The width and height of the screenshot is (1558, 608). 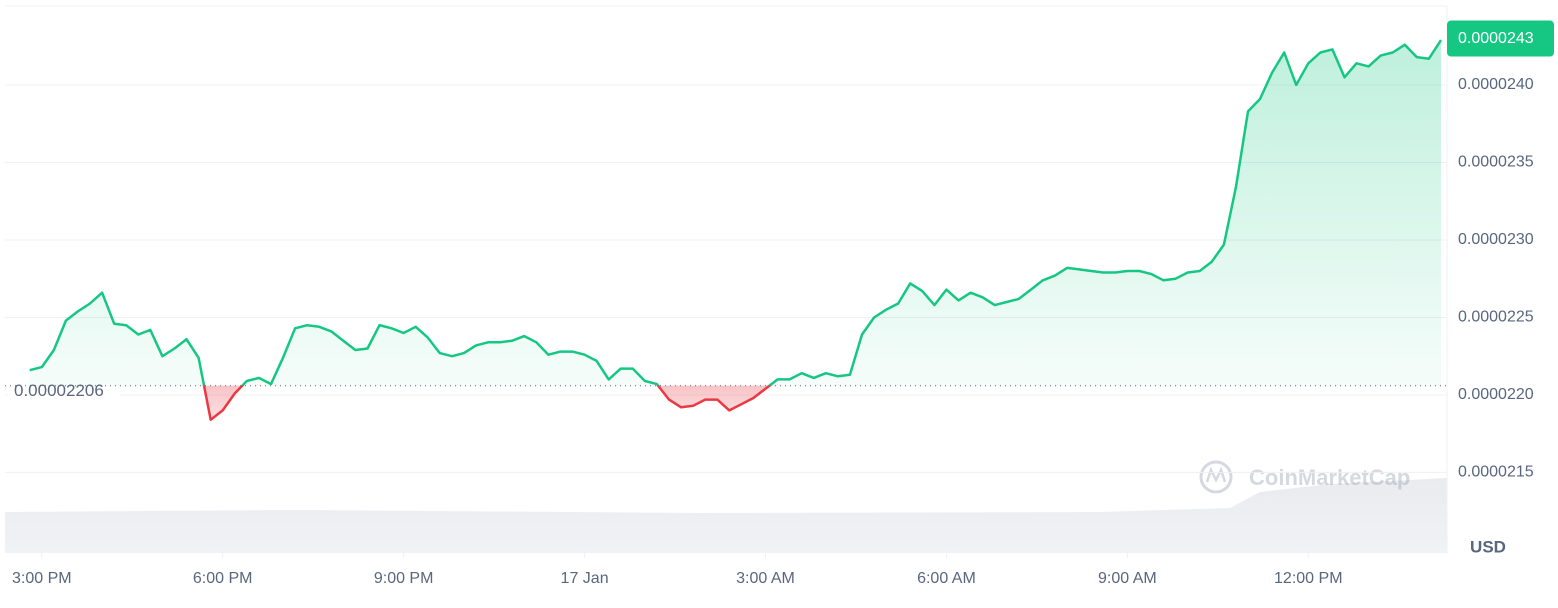 I want to click on y-tick-label: 0.0000225, so click(x=1496, y=317).